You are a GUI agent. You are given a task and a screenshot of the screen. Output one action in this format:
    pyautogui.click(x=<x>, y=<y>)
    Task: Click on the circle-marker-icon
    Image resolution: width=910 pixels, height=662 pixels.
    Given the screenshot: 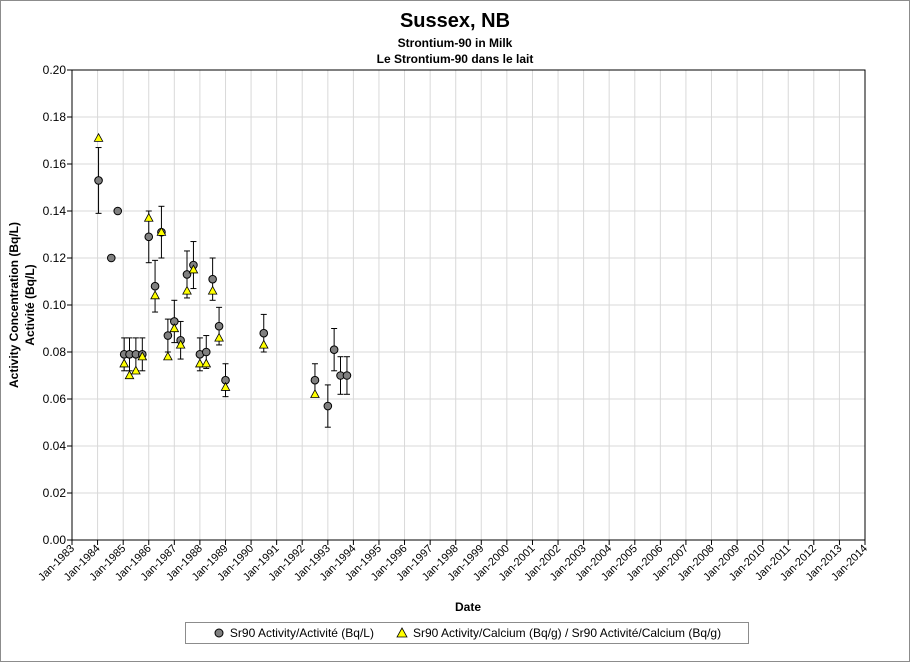 What is the action you would take?
    pyautogui.click(x=219, y=633)
    